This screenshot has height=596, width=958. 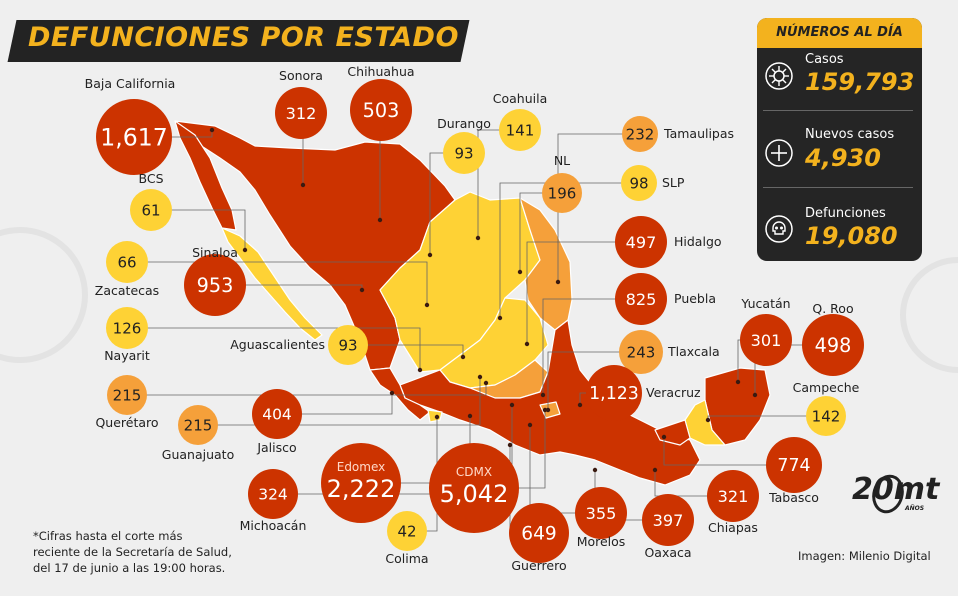 What do you see at coordinates (198, 229) in the screenshot?
I see `leader-line-bcs` at bounding box center [198, 229].